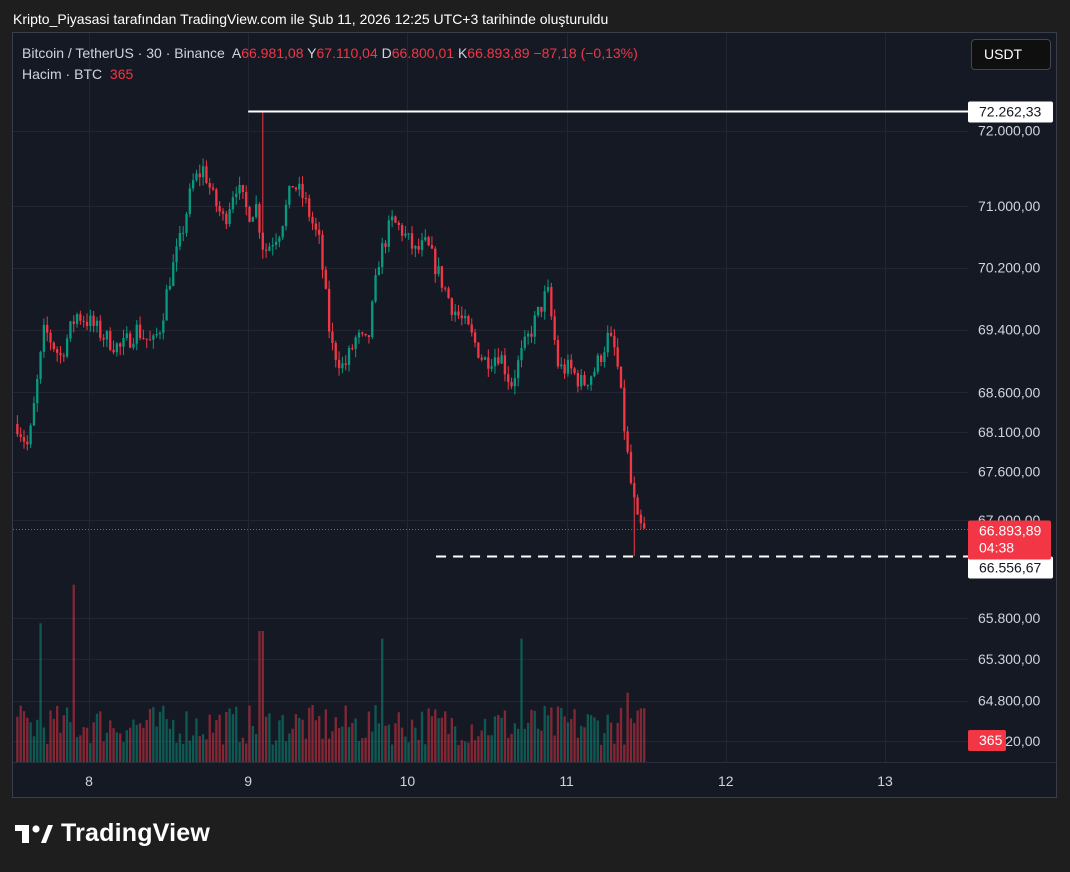  I want to click on volume-badge, so click(987, 740).